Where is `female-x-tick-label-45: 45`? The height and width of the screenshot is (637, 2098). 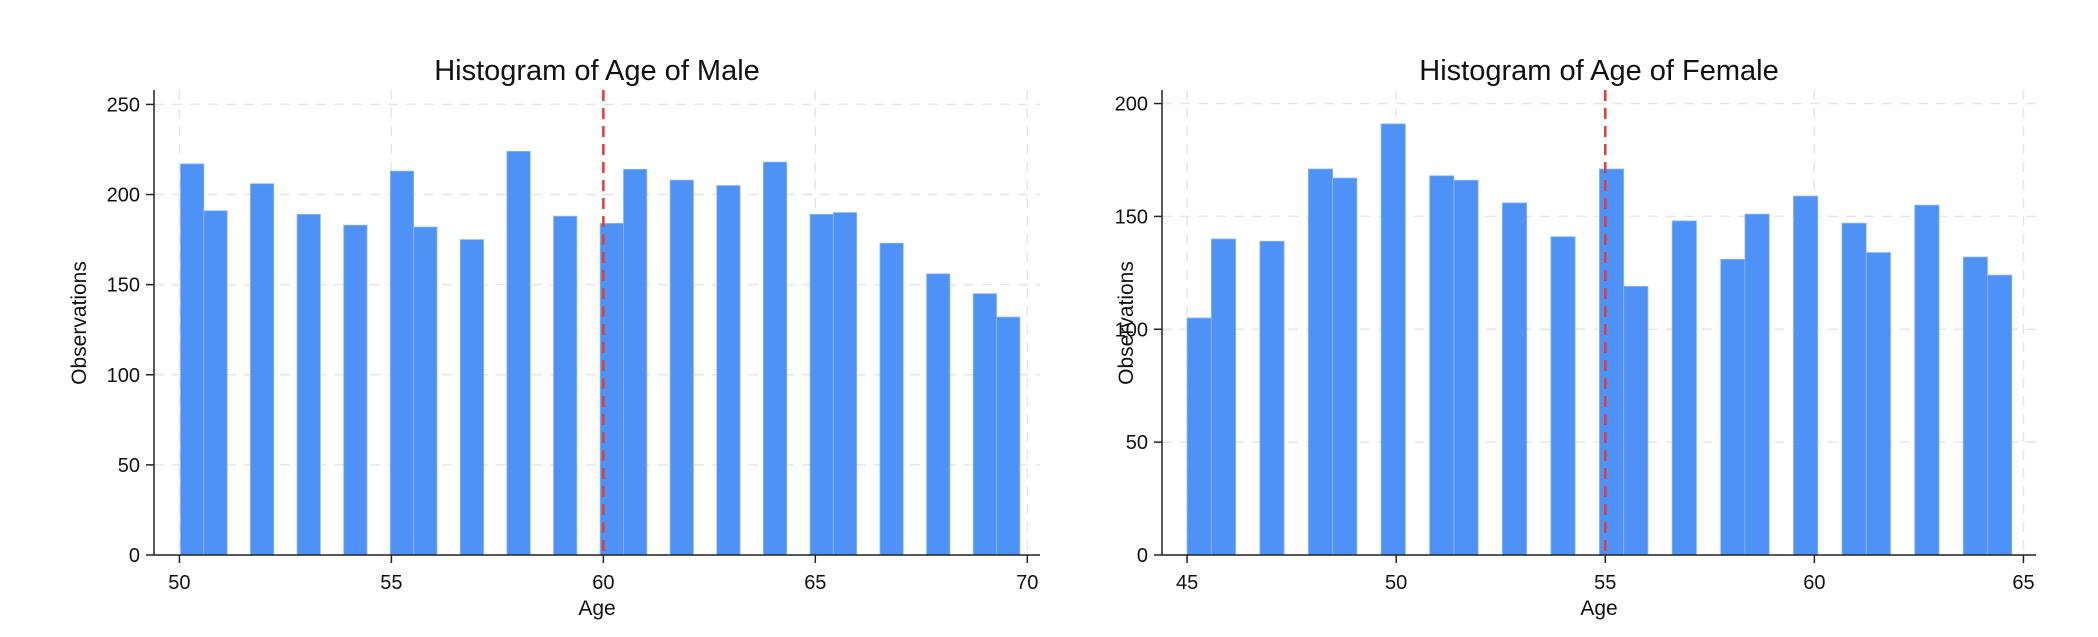
female-x-tick-label-45: 45 is located at coordinates (1187, 583).